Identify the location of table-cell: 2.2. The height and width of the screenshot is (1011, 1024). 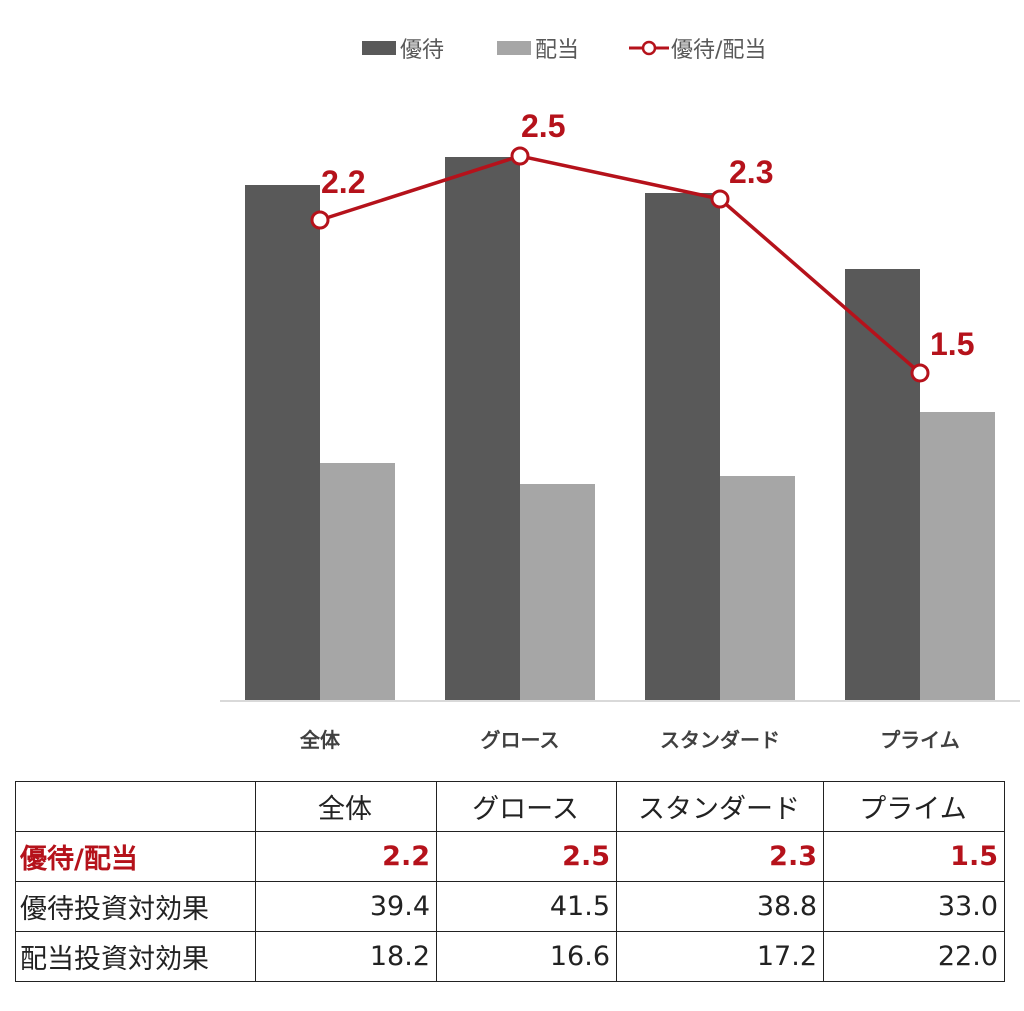
(346, 856).